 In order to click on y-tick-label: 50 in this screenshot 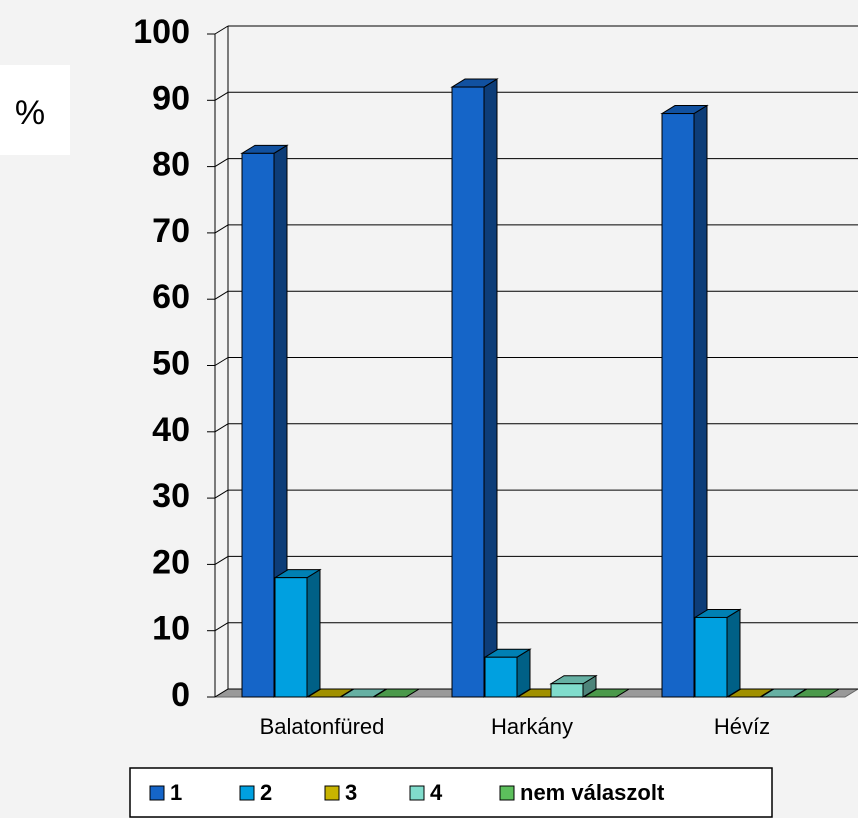, I will do `click(171, 363)`.